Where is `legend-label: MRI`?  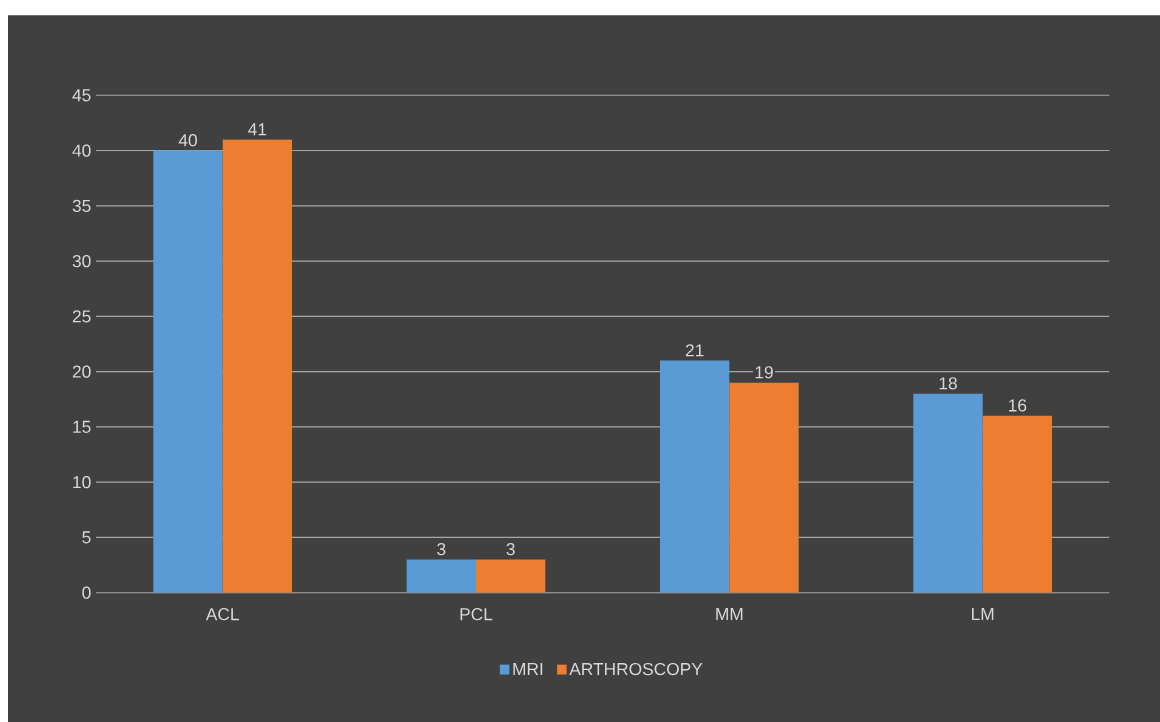 legend-label: MRI is located at coordinates (528, 669).